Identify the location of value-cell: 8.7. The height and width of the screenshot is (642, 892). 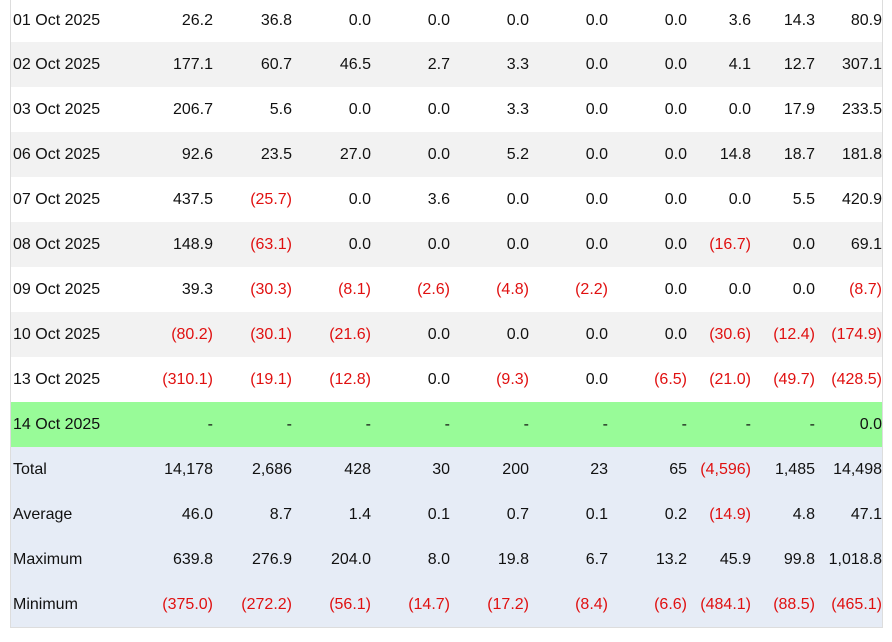
(252, 514).